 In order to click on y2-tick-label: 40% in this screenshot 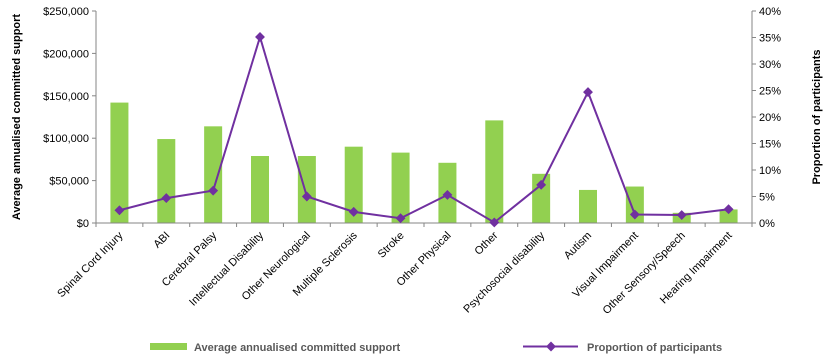, I will do `click(770, 12)`.